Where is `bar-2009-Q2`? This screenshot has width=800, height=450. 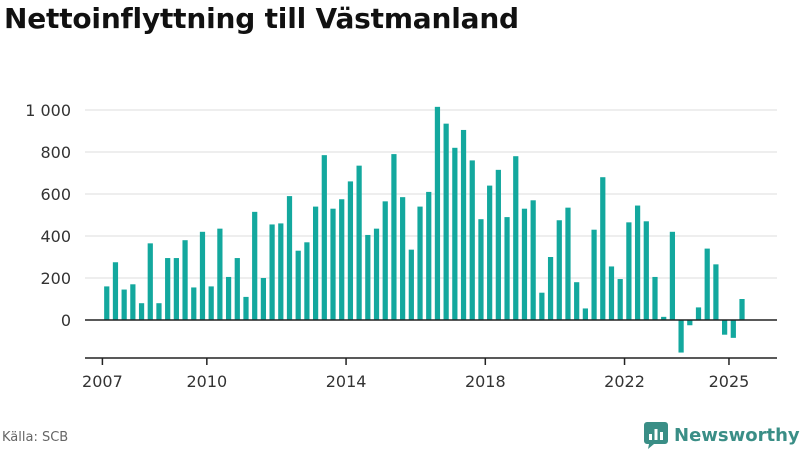 bar-2009-Q2 is located at coordinates (185, 280).